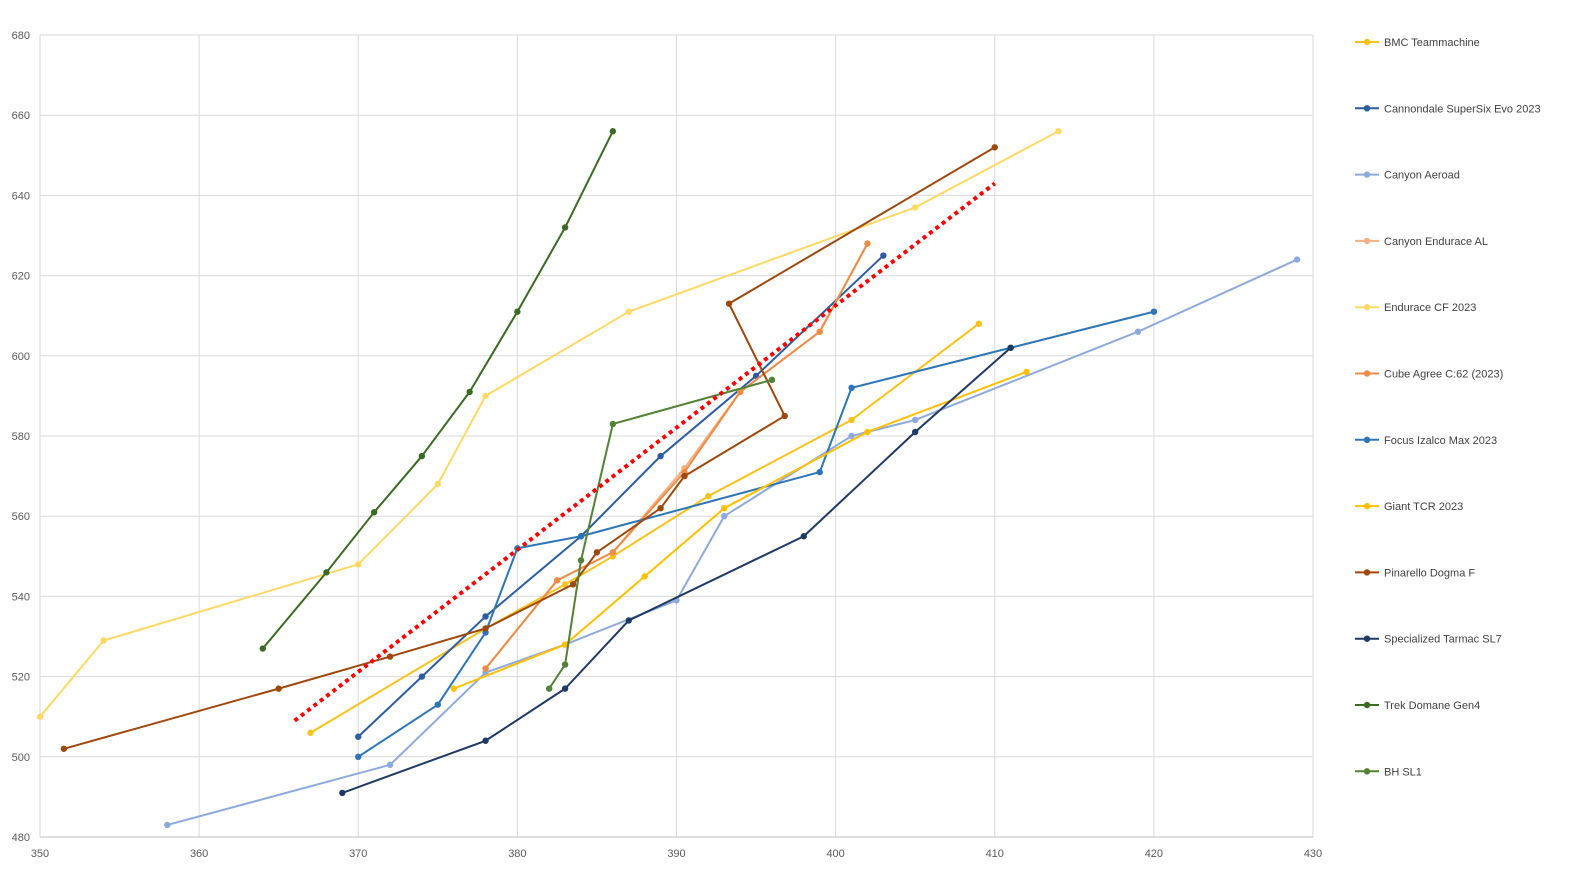 The image size is (1574, 883). Describe the element at coordinates (21, 277) in the screenshot. I see `y-tick-label: 620` at that location.